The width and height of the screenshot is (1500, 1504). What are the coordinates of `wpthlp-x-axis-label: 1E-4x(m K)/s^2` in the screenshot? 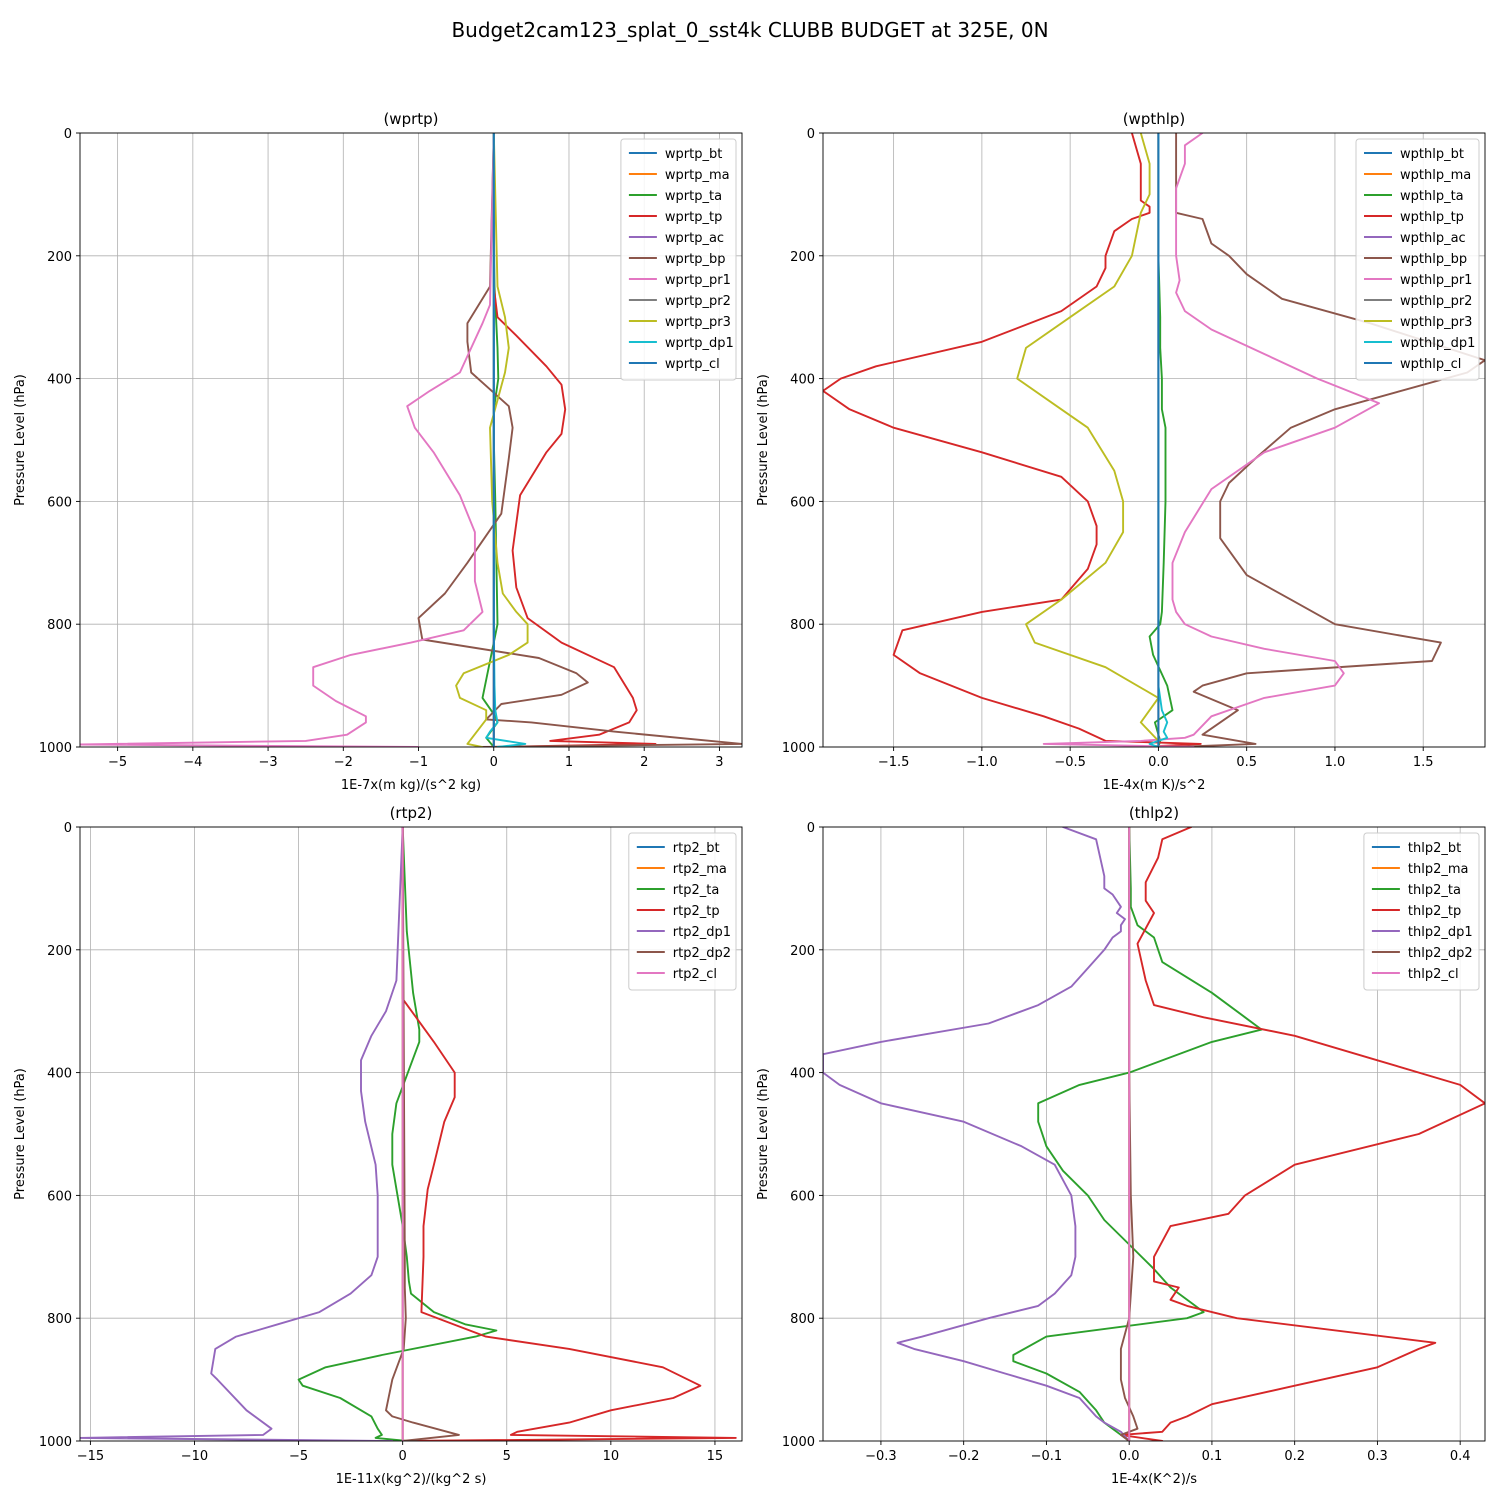 It's located at (1154, 785).